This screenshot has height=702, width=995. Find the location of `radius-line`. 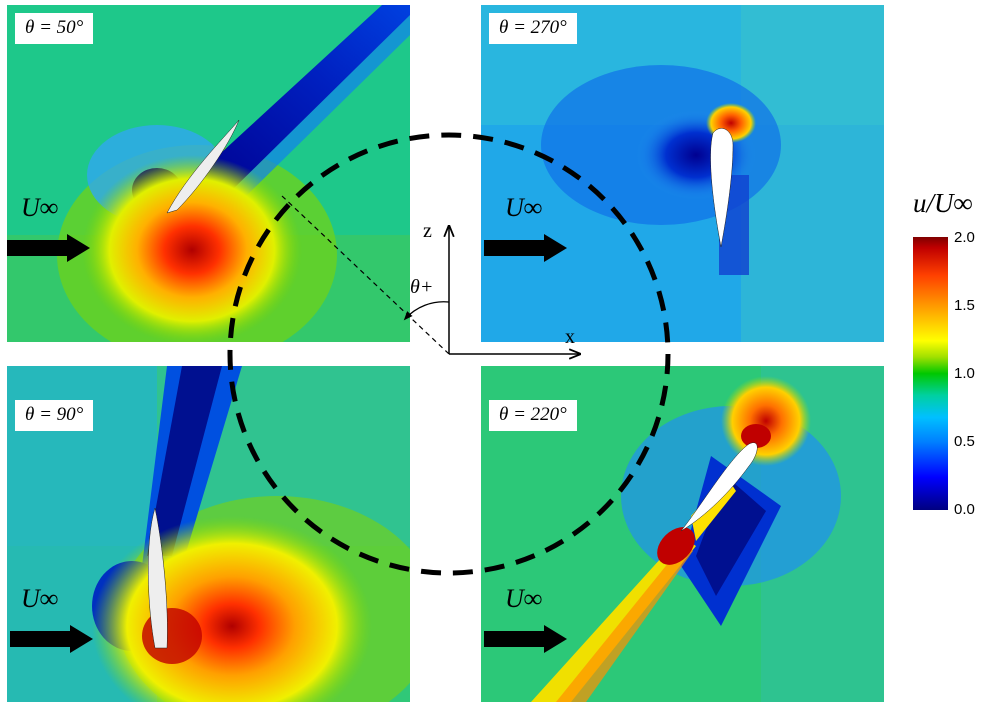

radius-line is located at coordinates (365, 275).